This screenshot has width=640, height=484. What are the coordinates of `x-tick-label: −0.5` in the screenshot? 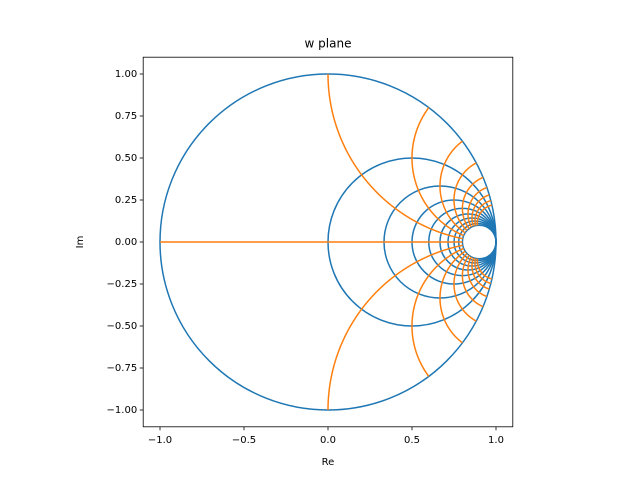 It's located at (244, 440).